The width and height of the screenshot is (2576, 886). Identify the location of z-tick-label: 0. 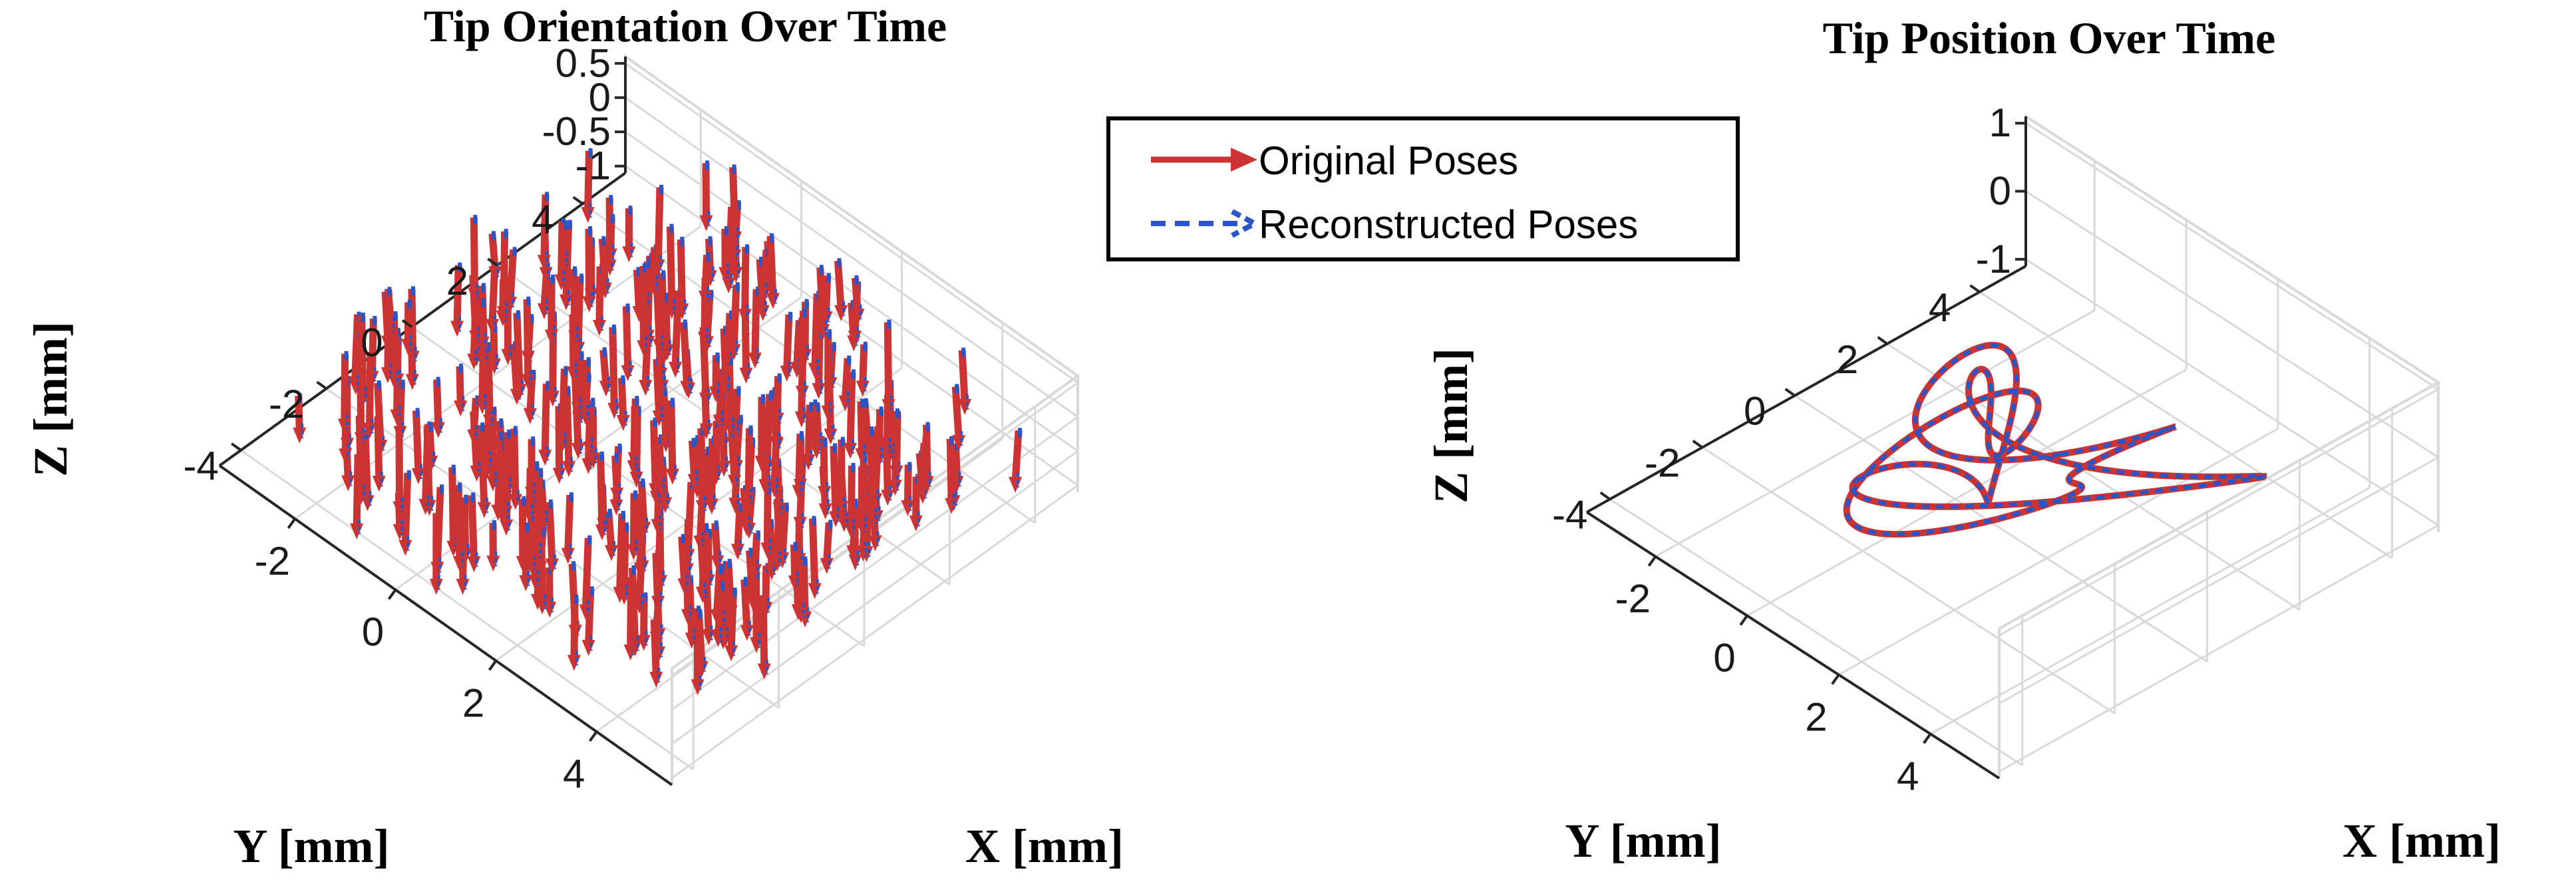
(2000, 192).